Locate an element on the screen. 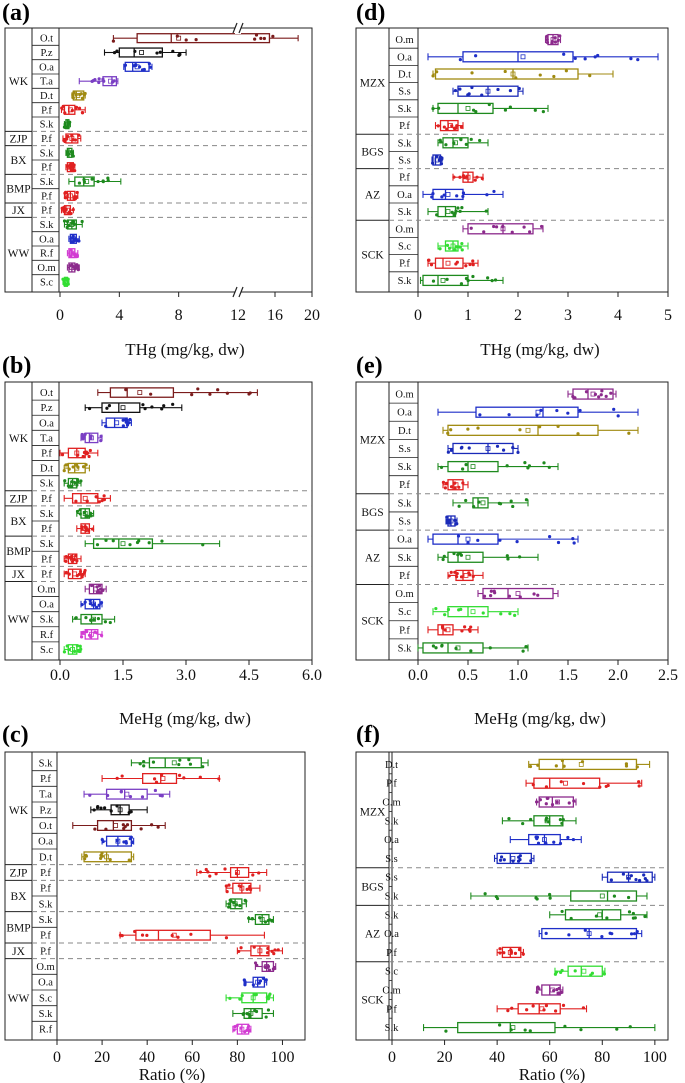 The image size is (685, 1083). x-tick-label: 80 is located at coordinates (237, 1057).